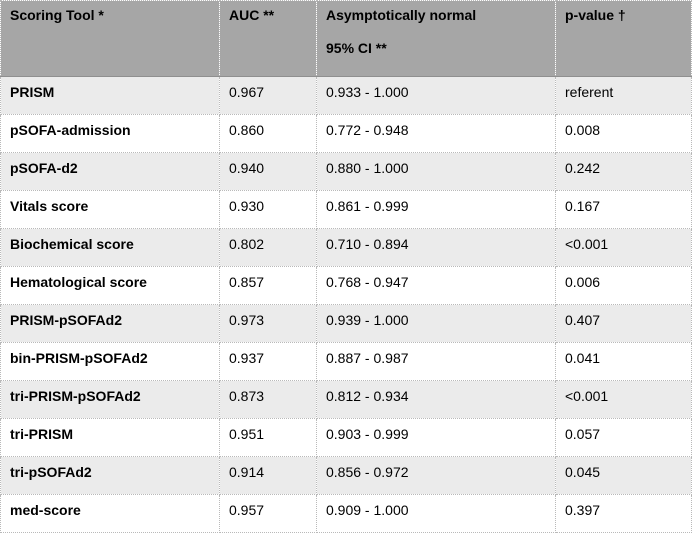 The height and width of the screenshot is (533, 692). Describe the element at coordinates (268, 323) in the screenshot. I see `cell-auc: 0.973` at that location.